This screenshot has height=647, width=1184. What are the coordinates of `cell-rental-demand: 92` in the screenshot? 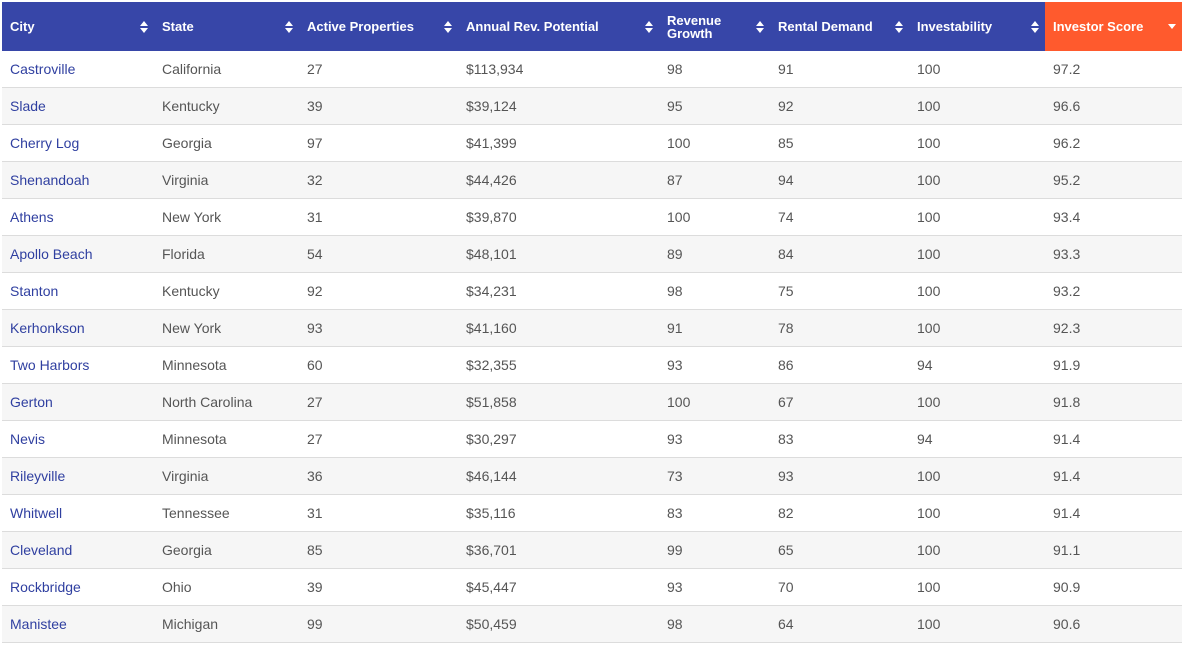 It's located at (839, 106).